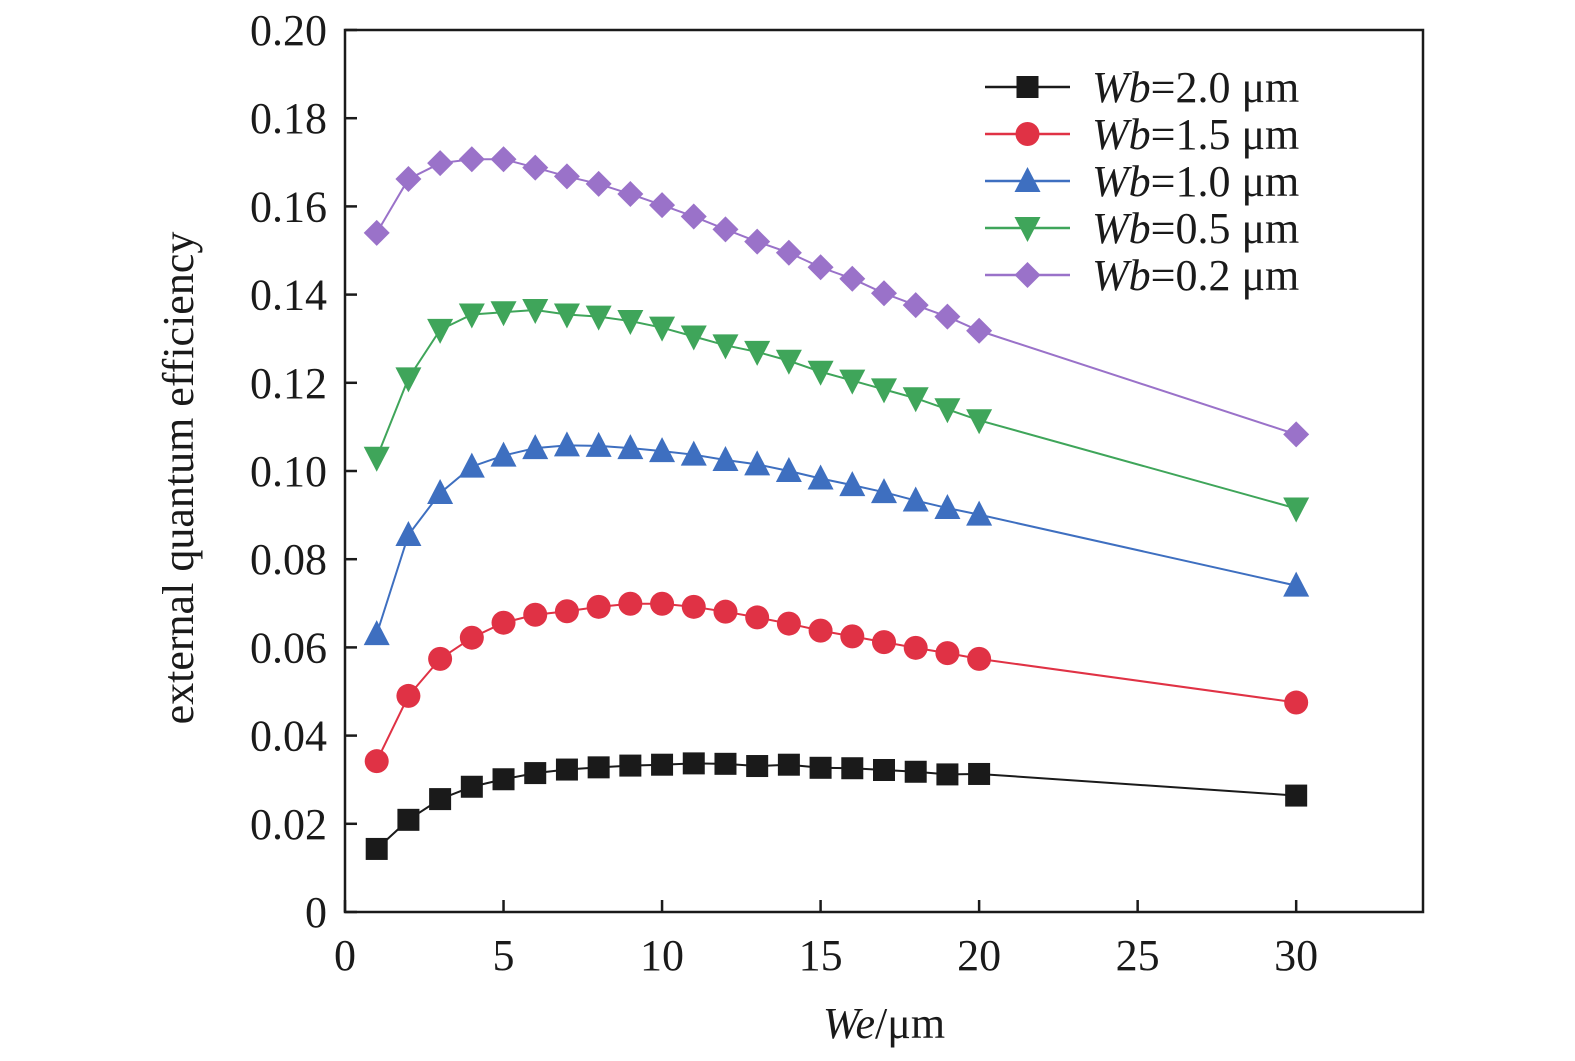  What do you see at coordinates (1225, 181) in the screenshot?
I see `legend-label-rest: =1.0 μm` at bounding box center [1225, 181].